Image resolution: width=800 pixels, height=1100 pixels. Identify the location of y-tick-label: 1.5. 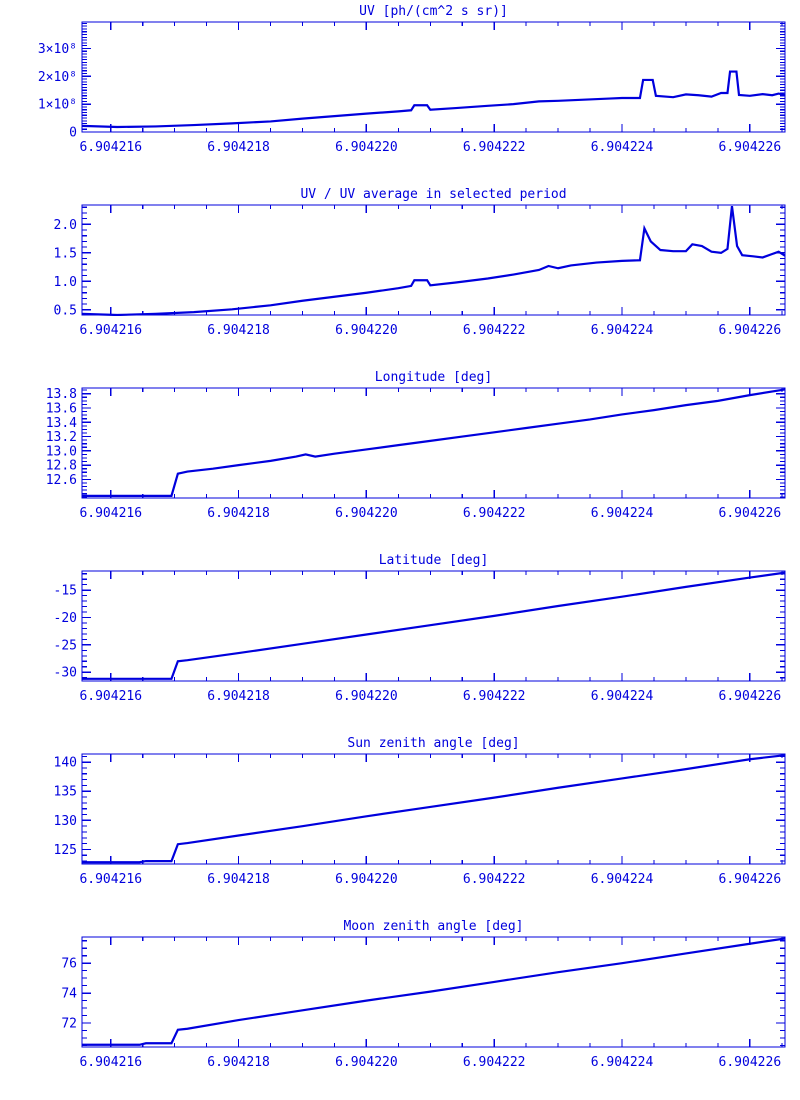
(65, 253).